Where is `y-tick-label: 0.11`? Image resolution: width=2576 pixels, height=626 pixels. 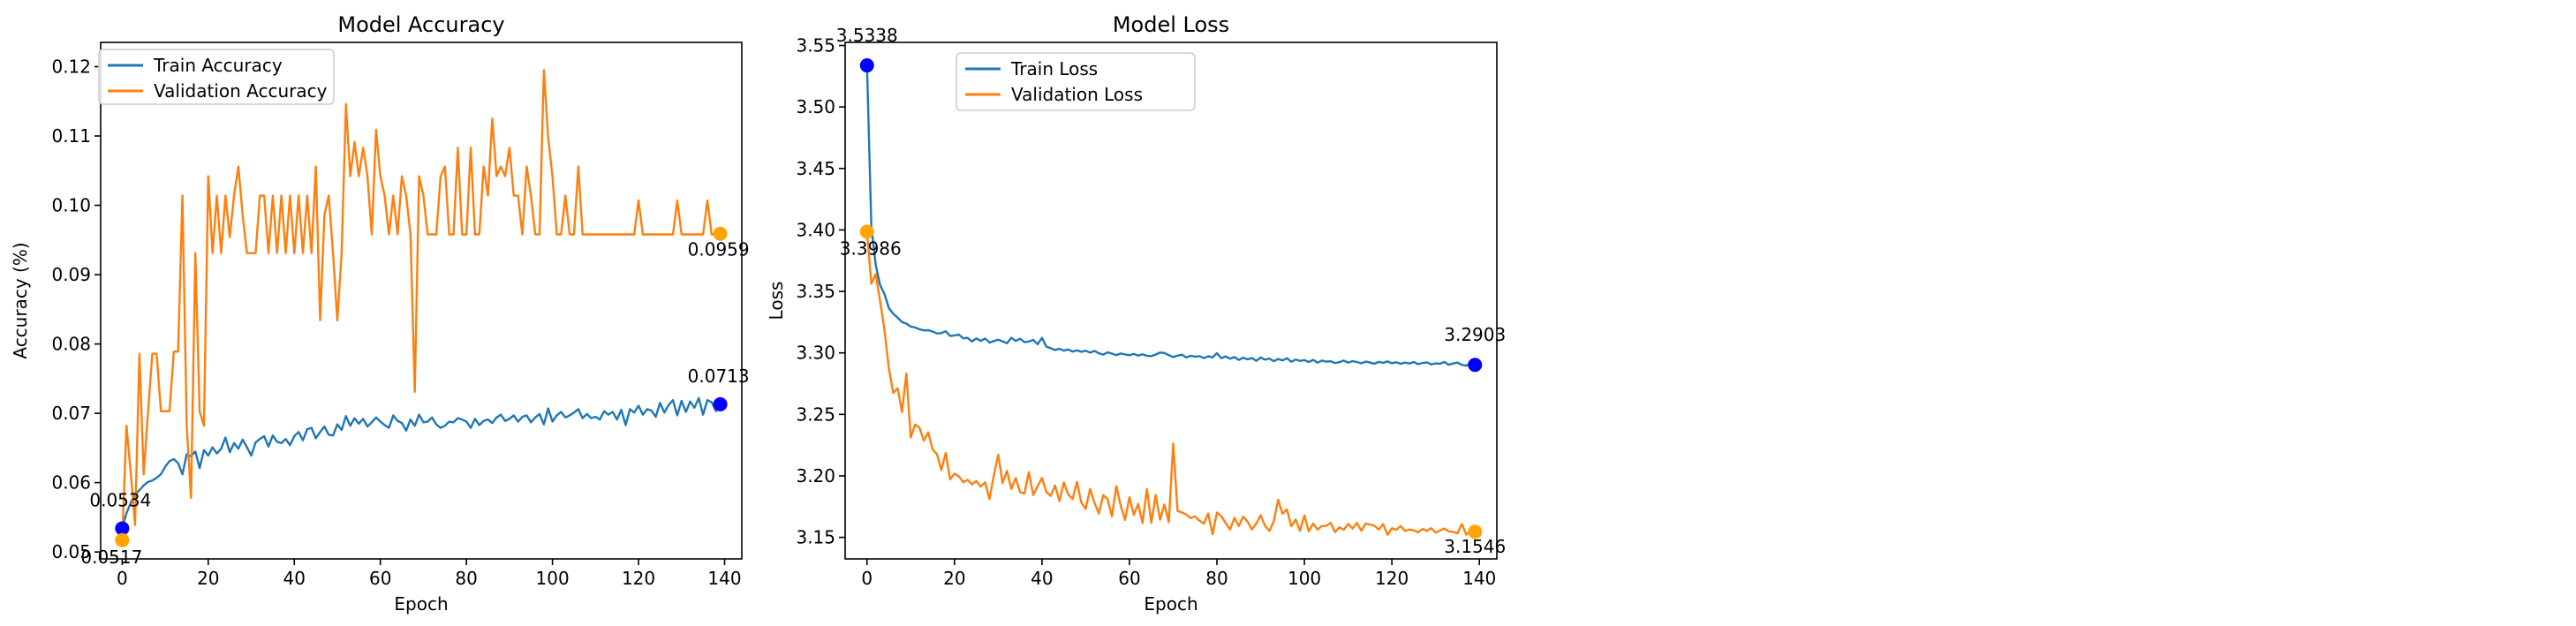 y-tick-label: 0.11 is located at coordinates (71, 136).